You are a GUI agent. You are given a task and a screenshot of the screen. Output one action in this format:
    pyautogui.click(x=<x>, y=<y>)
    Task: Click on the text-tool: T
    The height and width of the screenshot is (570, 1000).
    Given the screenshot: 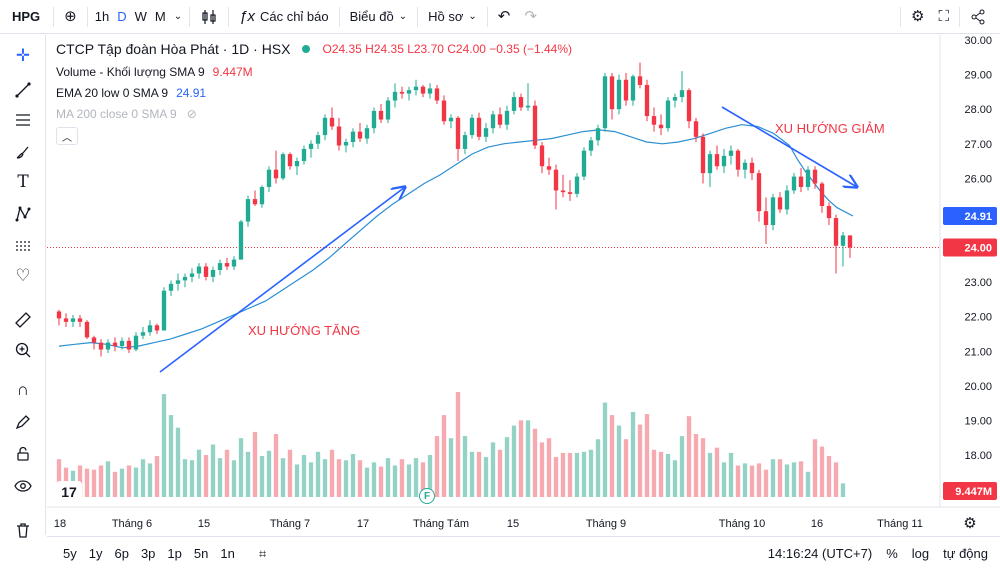 What is the action you would take?
    pyautogui.click(x=23, y=182)
    